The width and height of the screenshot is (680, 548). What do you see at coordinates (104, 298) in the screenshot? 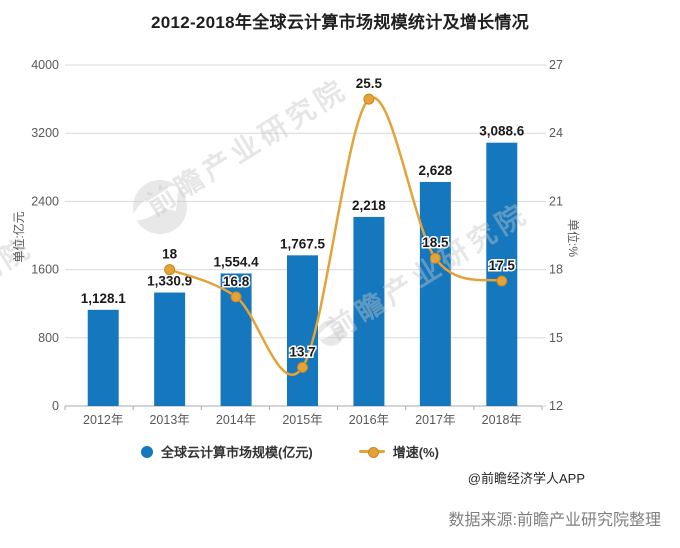
I see `bar-value-label: 1,128.1` at bounding box center [104, 298].